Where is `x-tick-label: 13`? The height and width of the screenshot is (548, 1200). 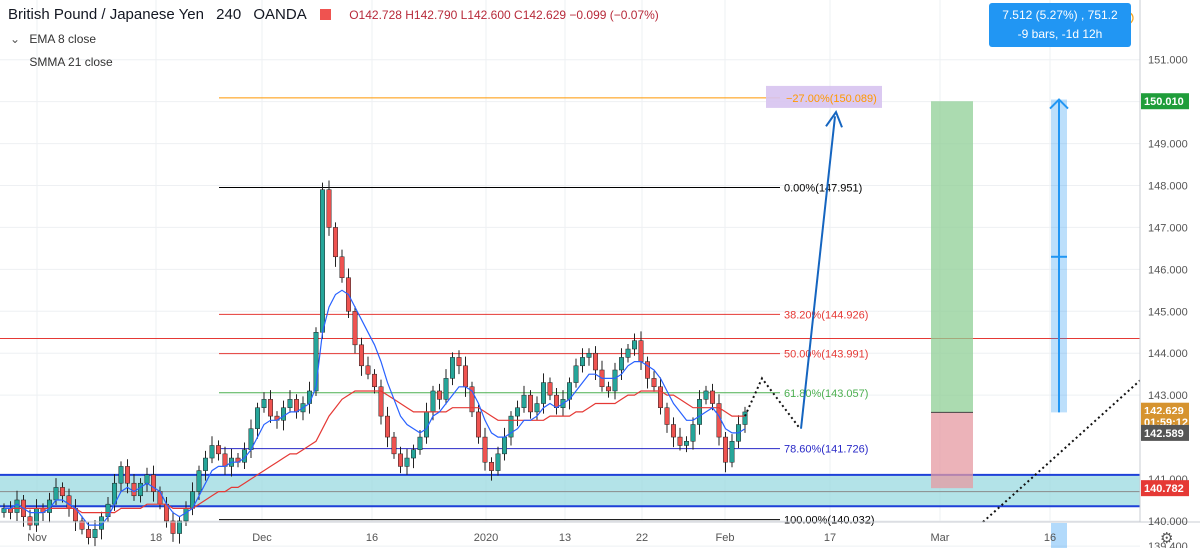 x-tick-label: 13 is located at coordinates (565, 538).